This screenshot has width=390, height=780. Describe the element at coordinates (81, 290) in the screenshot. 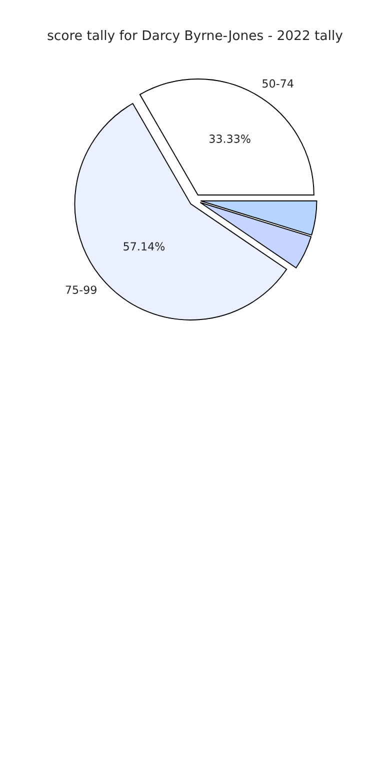

I see `slice-label: 75-99` at that location.